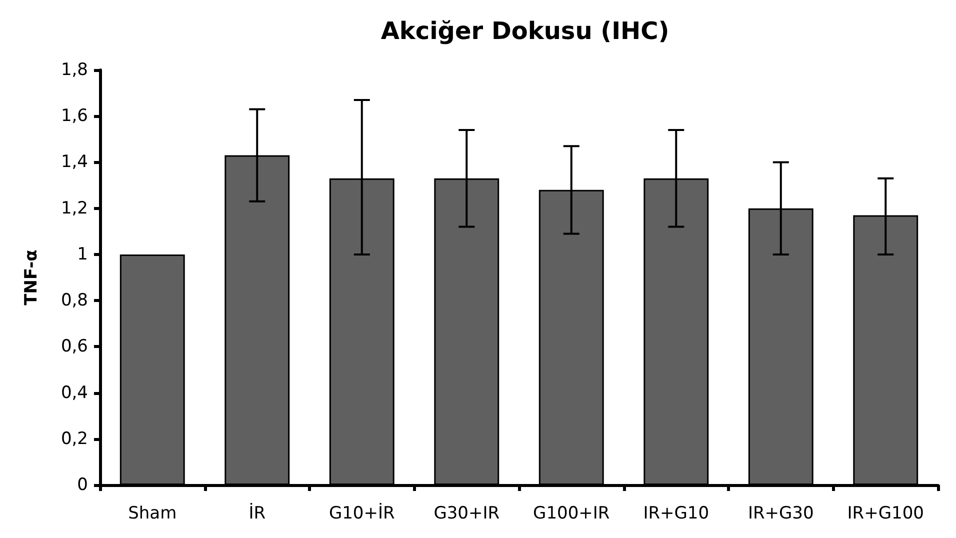 Image resolution: width=956 pixels, height=538 pixels. I want to click on x-tick-label: Sham, so click(152, 514).